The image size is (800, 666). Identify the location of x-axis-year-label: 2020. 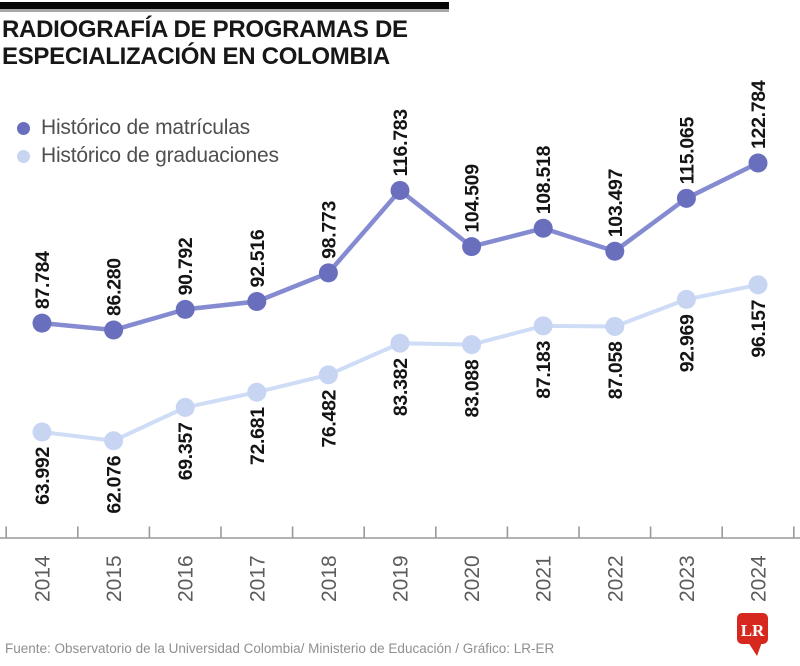
(472, 578).